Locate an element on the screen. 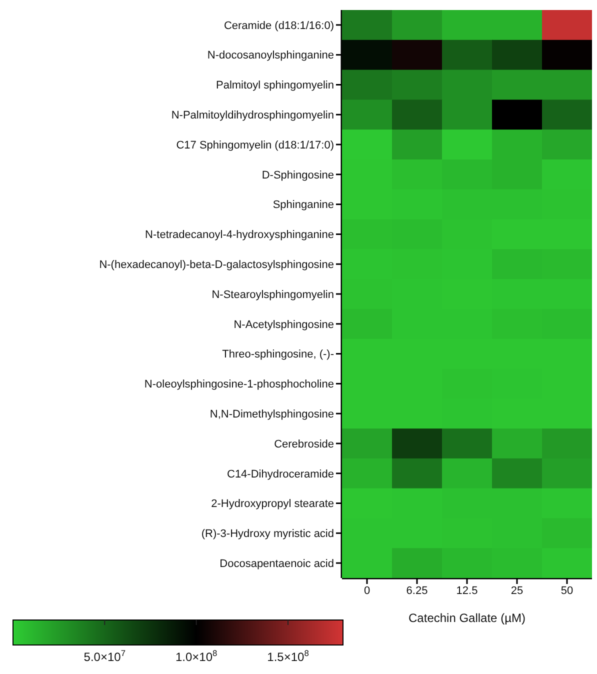  y-tick-label: N-Stearoylsphingomyelin is located at coordinates (273, 294).